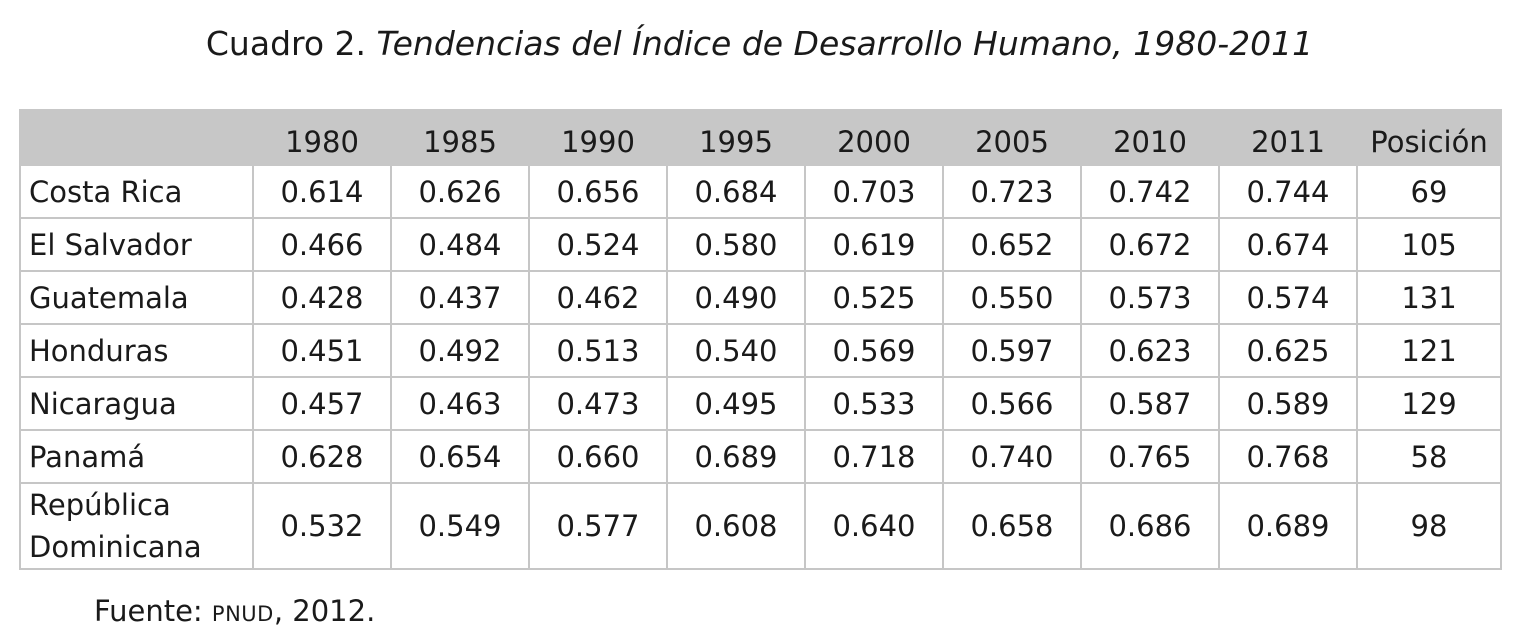 This screenshot has width=1519, height=639. Describe the element at coordinates (1429, 244) in the screenshot. I see `rank-cell: 105` at that location.